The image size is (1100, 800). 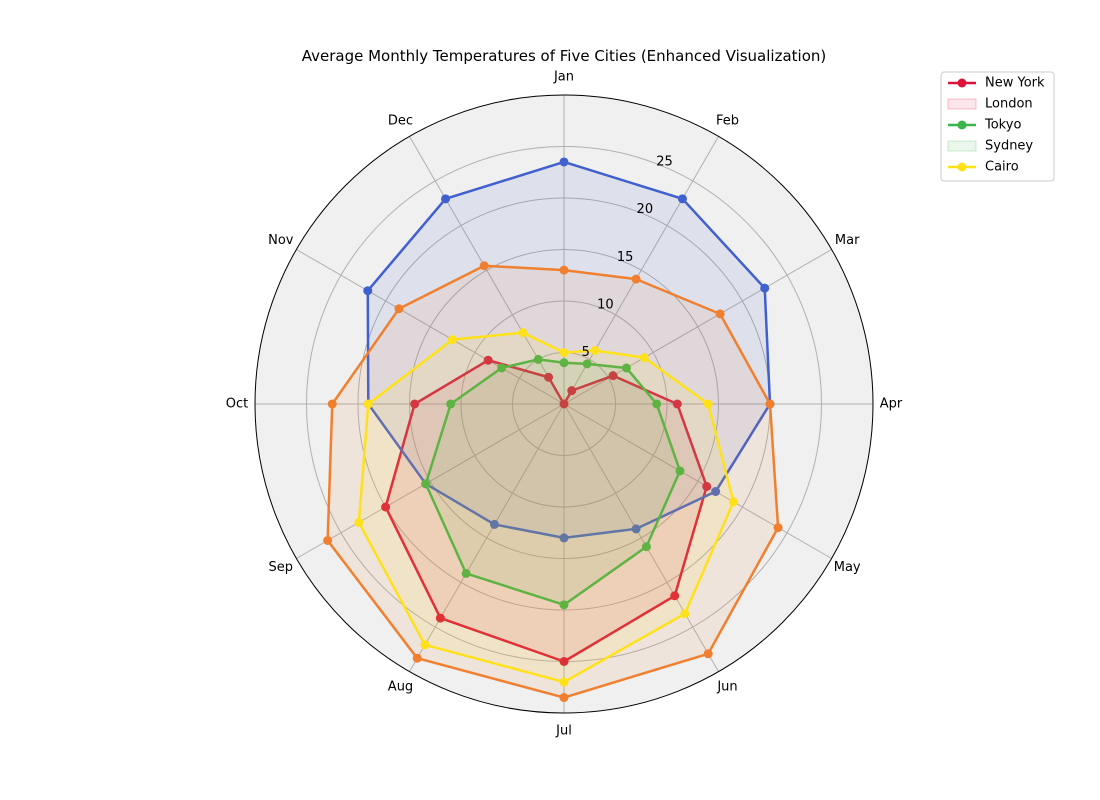 What do you see at coordinates (770, 404) in the screenshot?
I see `series-4-point-apr` at bounding box center [770, 404].